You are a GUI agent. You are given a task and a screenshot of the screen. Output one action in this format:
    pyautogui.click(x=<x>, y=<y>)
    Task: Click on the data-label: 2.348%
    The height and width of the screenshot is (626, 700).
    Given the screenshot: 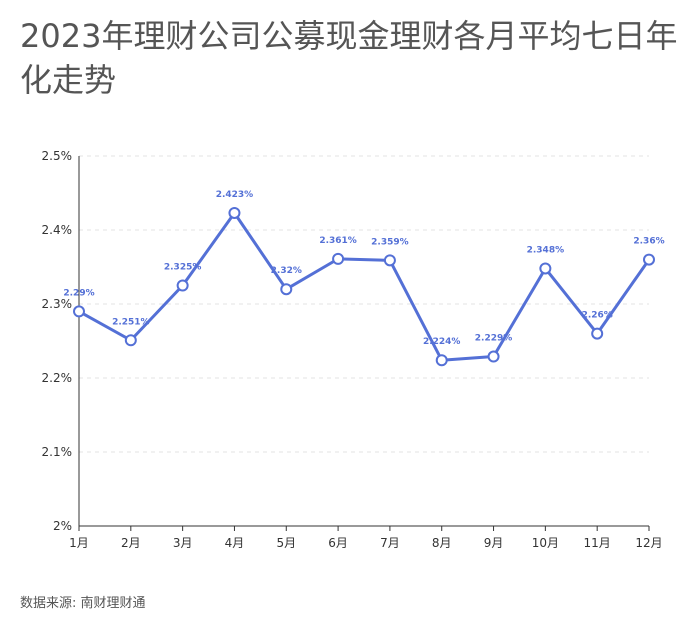 What is the action you would take?
    pyautogui.click(x=546, y=250)
    